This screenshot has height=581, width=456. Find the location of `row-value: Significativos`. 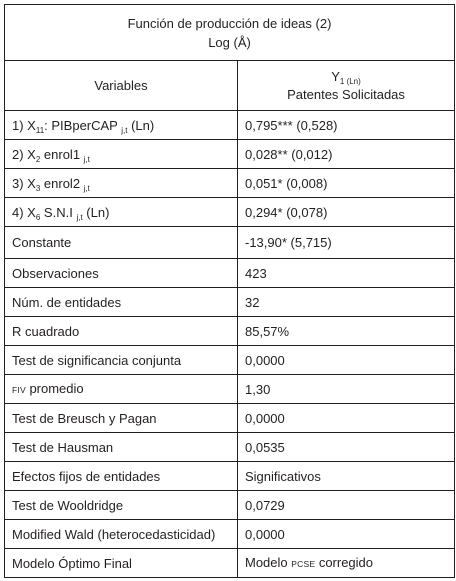

row-value: Significativos is located at coordinates (346, 476).